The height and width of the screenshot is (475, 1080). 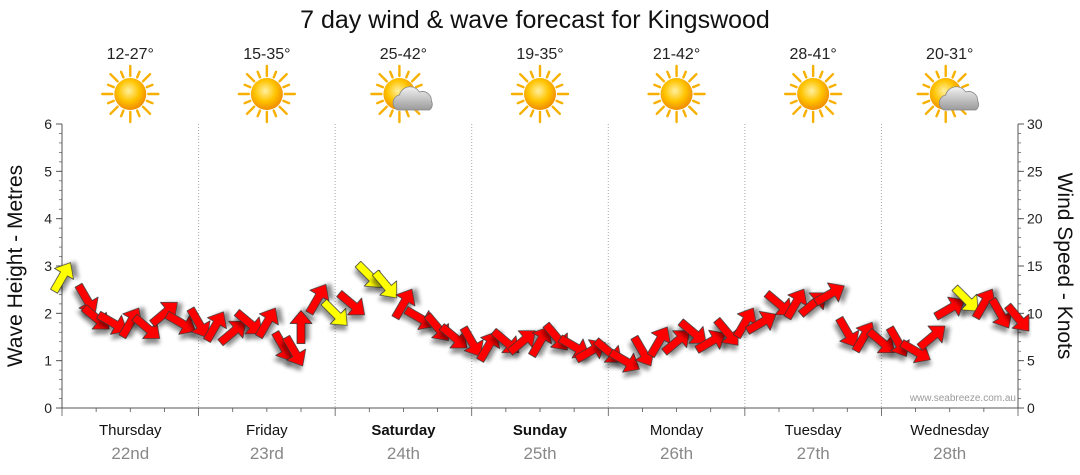 What do you see at coordinates (48, 124) in the screenshot?
I see `left-tick-label: 6` at bounding box center [48, 124].